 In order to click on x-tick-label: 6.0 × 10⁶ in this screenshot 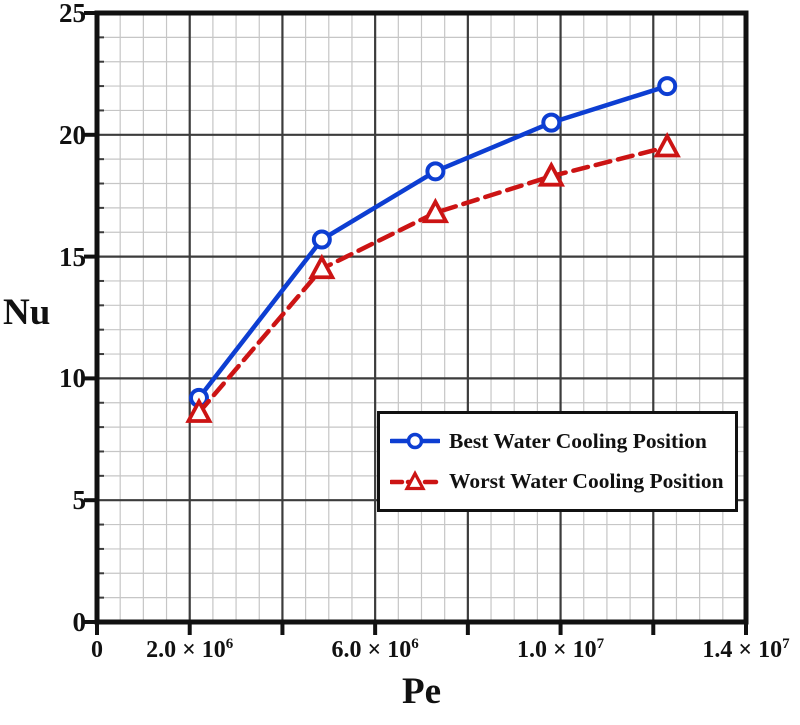, I will do `click(375, 650)`.